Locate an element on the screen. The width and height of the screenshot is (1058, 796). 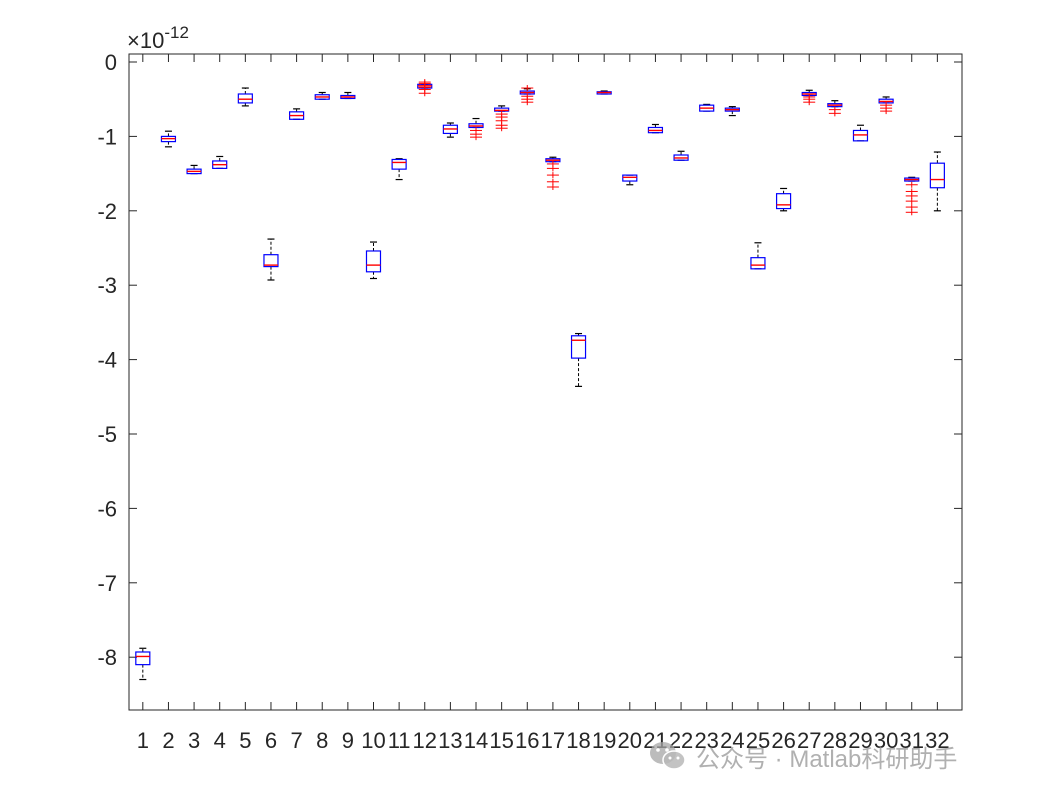
y-tick-label: -1 is located at coordinates (107, 136).